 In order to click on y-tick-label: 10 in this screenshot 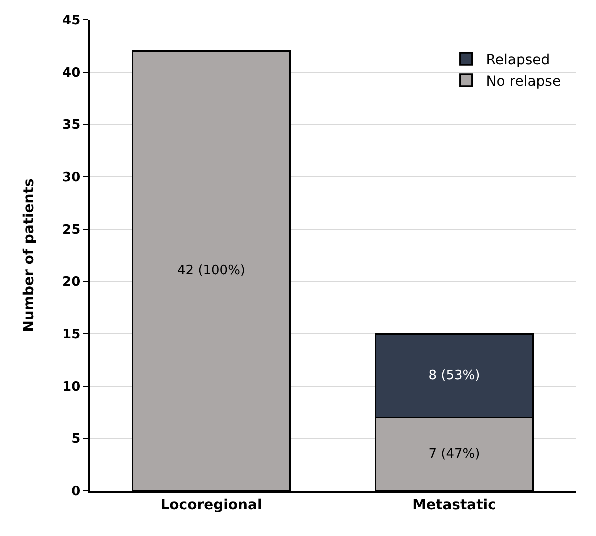, I will do `click(71, 387)`.